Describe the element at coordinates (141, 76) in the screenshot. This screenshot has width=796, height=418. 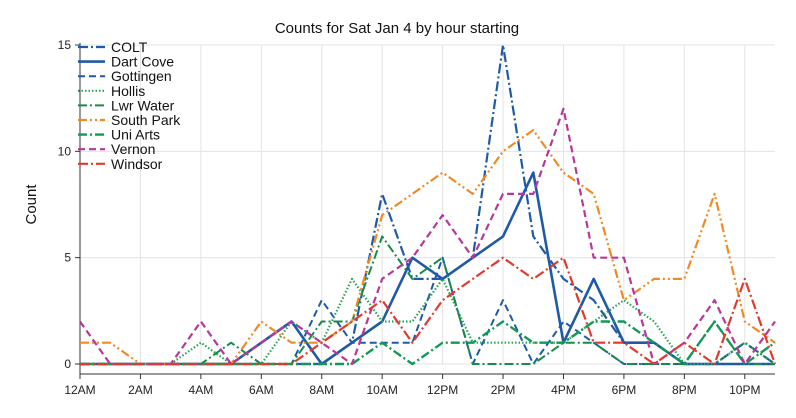
I see `legend-label-gottingen: Gottingen` at that location.